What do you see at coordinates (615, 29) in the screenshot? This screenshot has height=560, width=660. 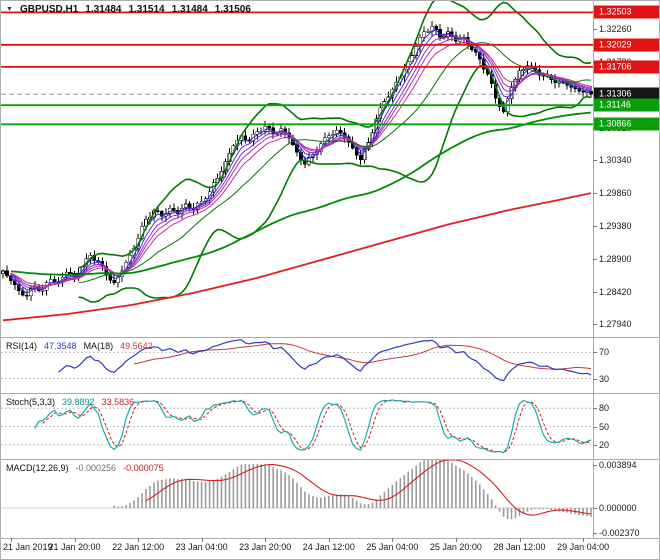 I see `price-tick-label: 1.32260` at bounding box center [615, 29].